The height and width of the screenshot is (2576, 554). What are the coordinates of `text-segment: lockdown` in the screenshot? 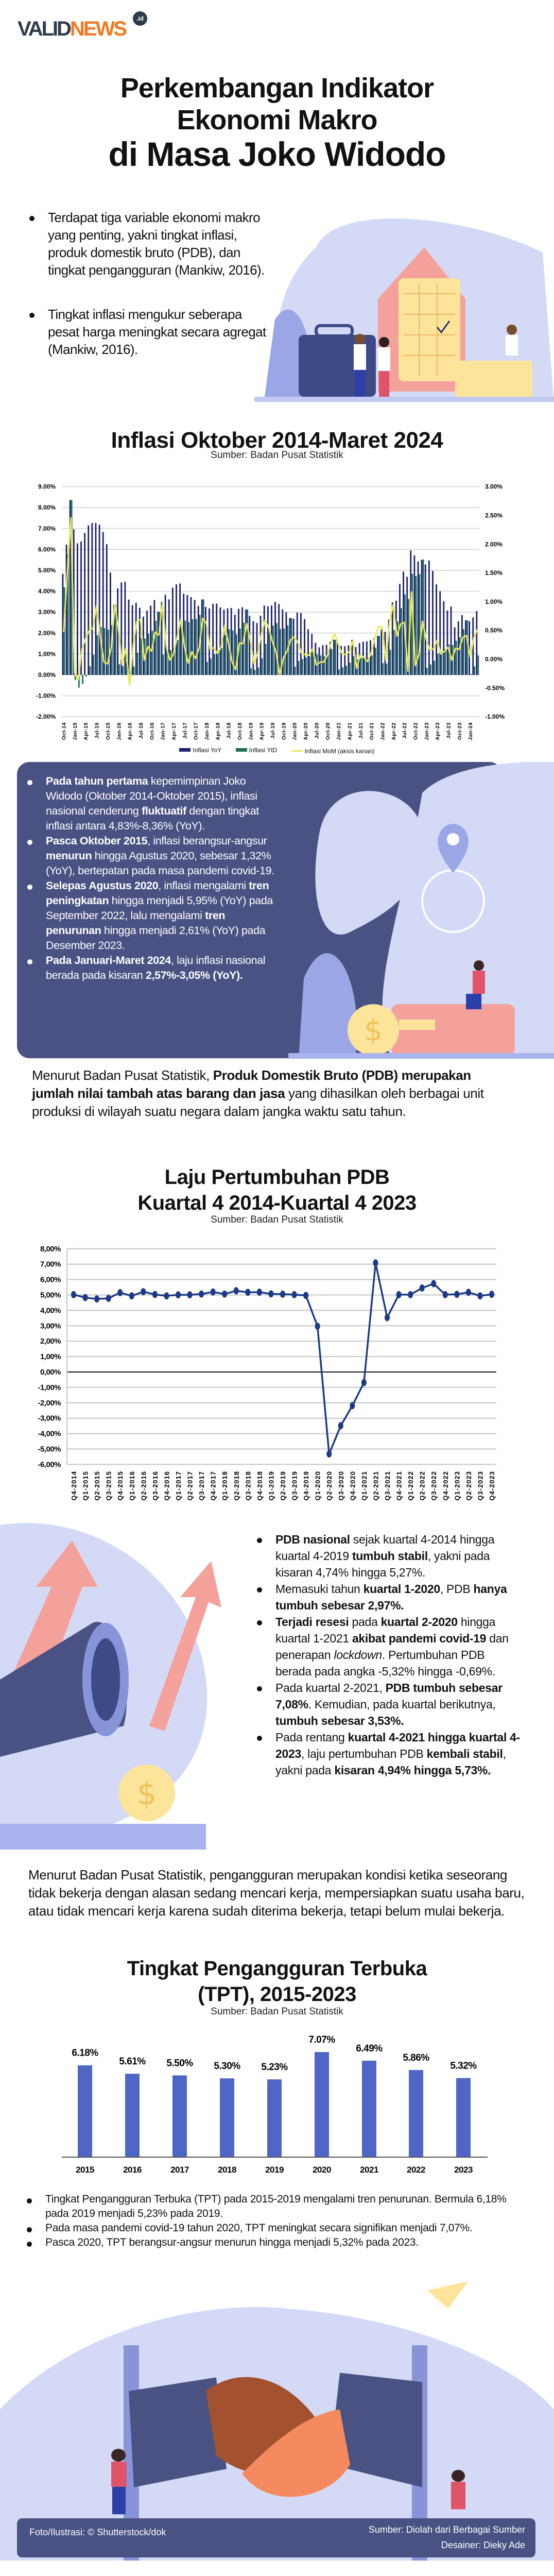 It's located at (358, 1655).